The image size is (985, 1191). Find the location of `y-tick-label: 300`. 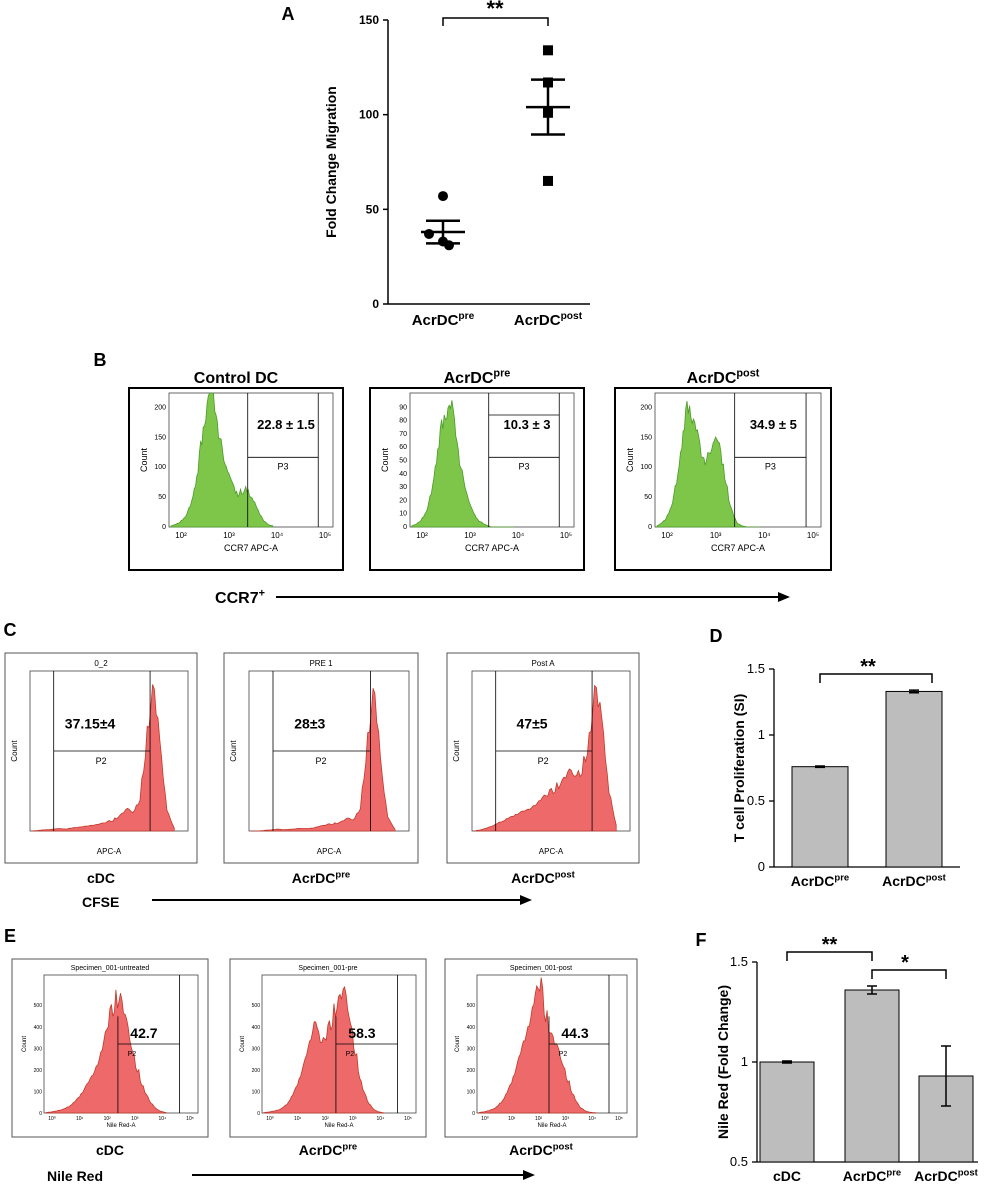

y-tick-label: 300 is located at coordinates (256, 1049).